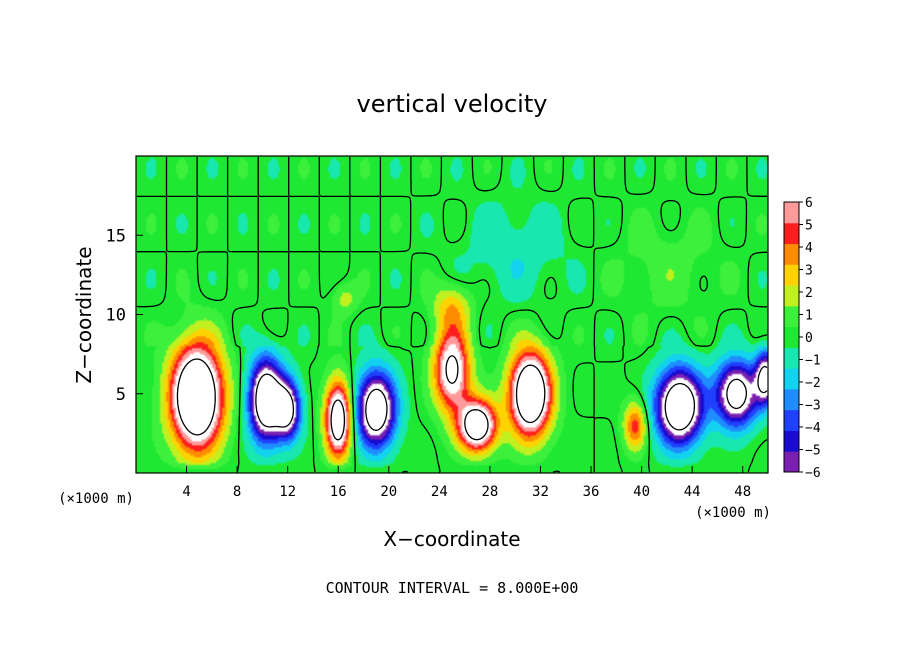  I want to click on contour-negative, so click(511, 398).